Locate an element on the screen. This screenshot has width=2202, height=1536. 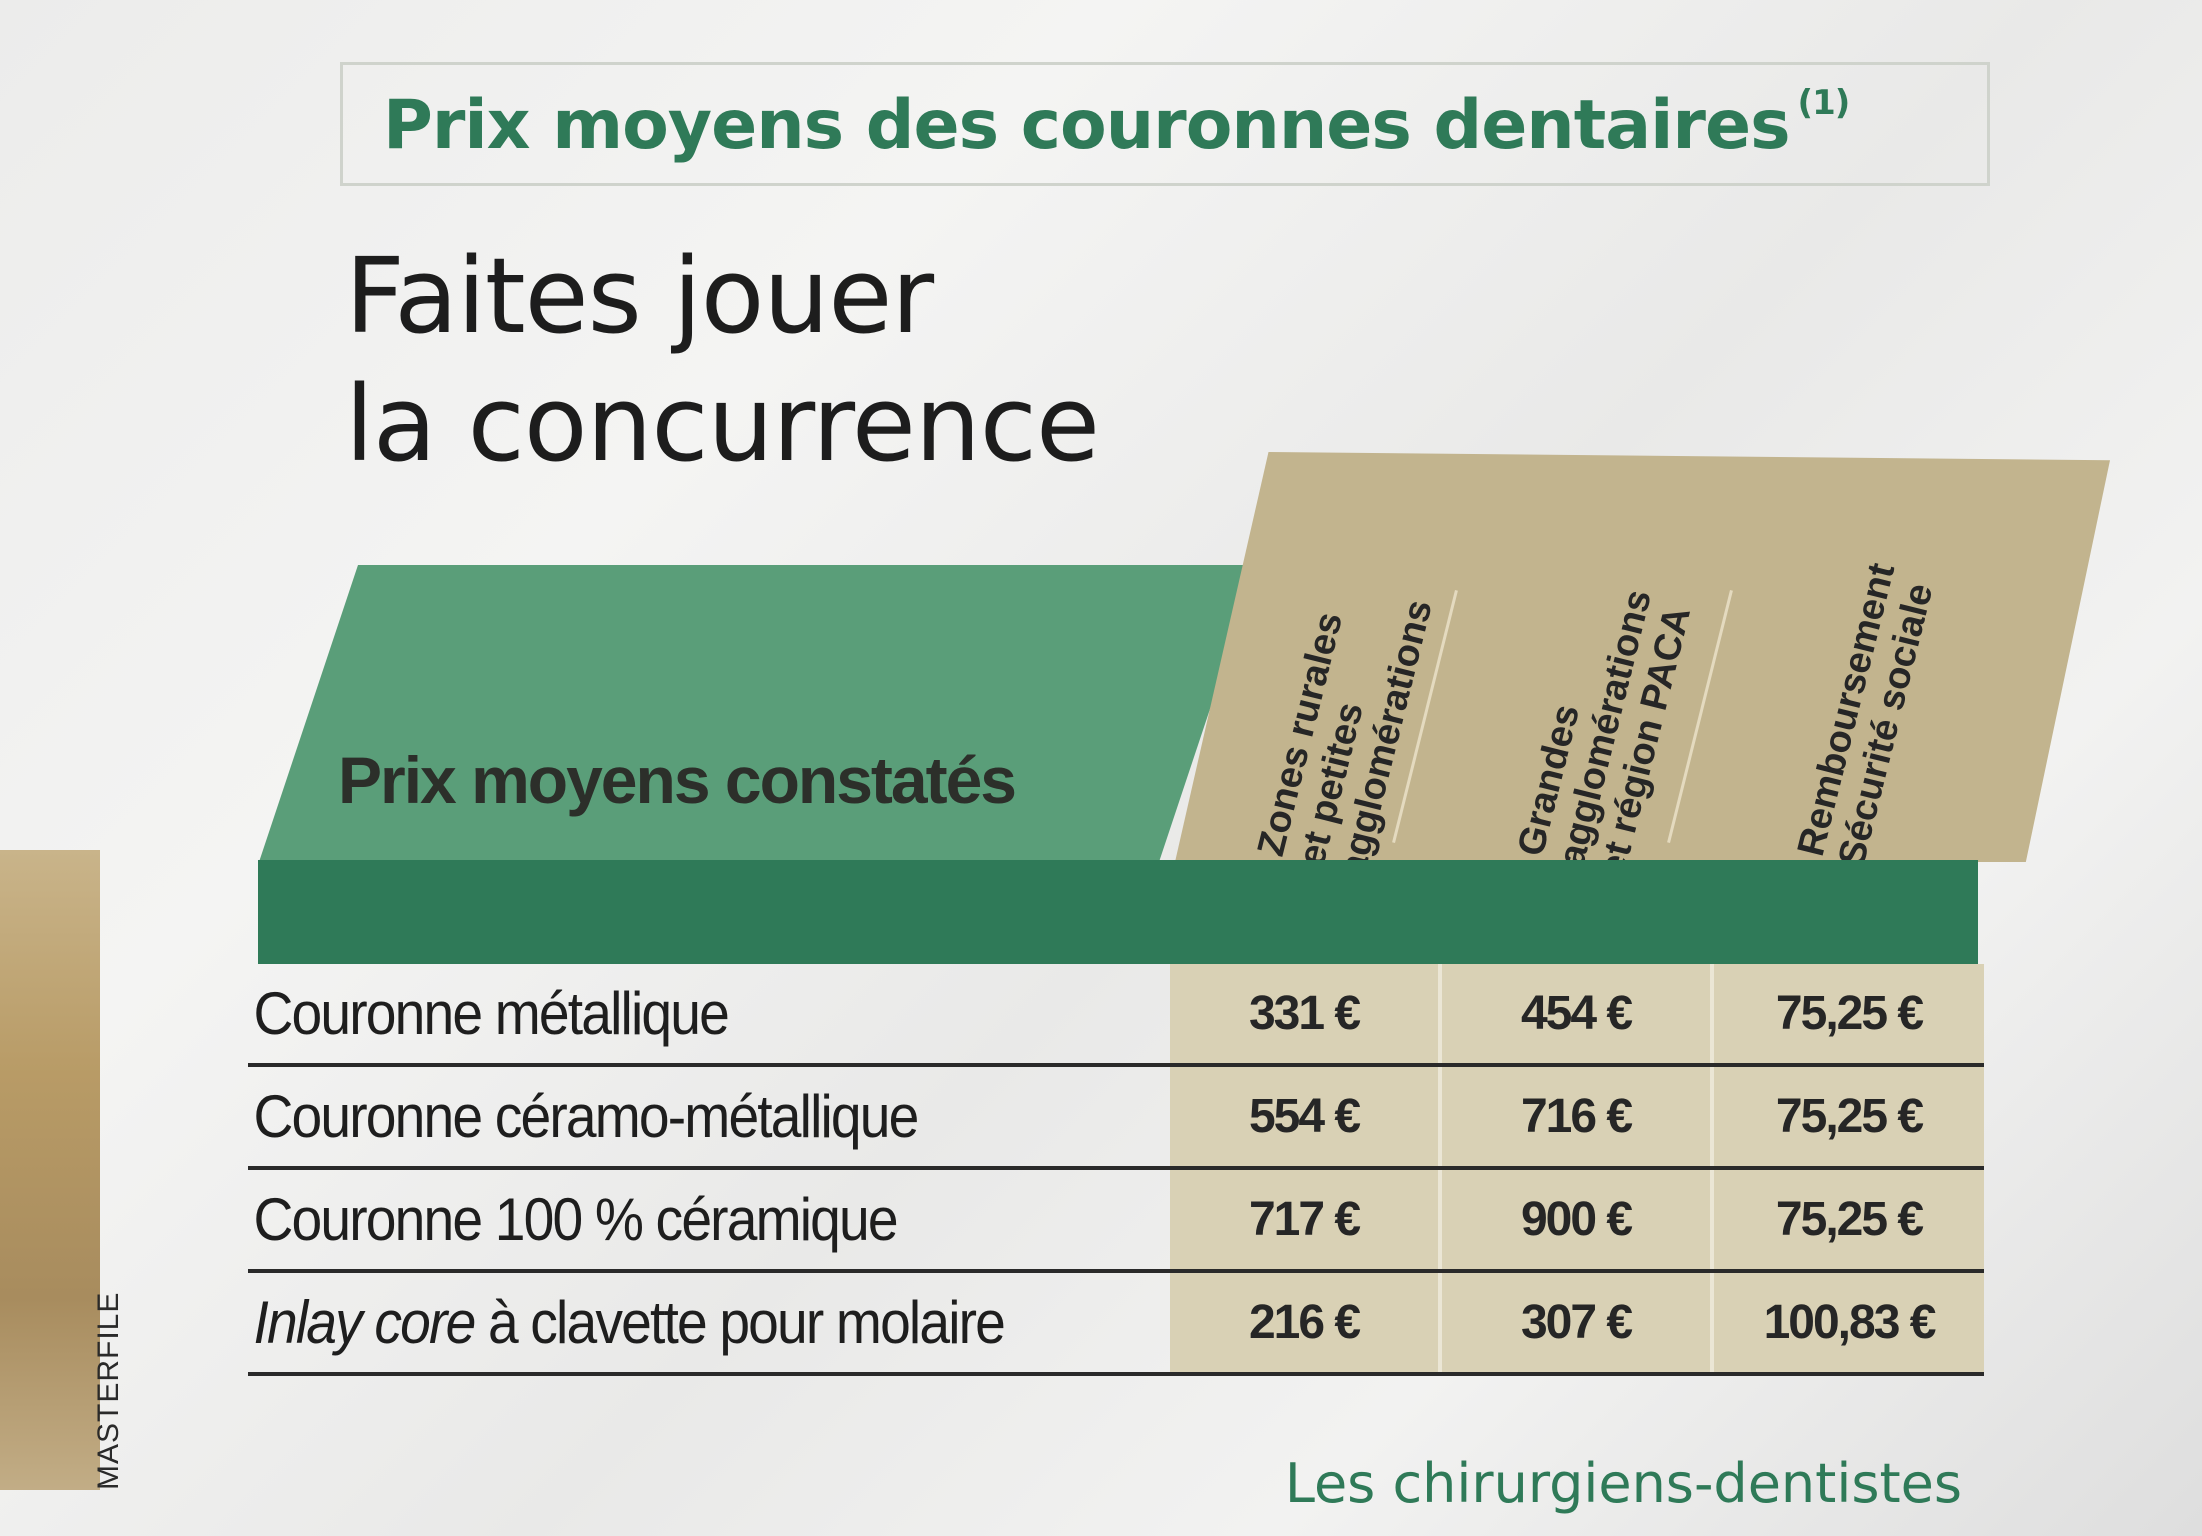
headline-line-1: Faites jouer is located at coordinates (639, 296).